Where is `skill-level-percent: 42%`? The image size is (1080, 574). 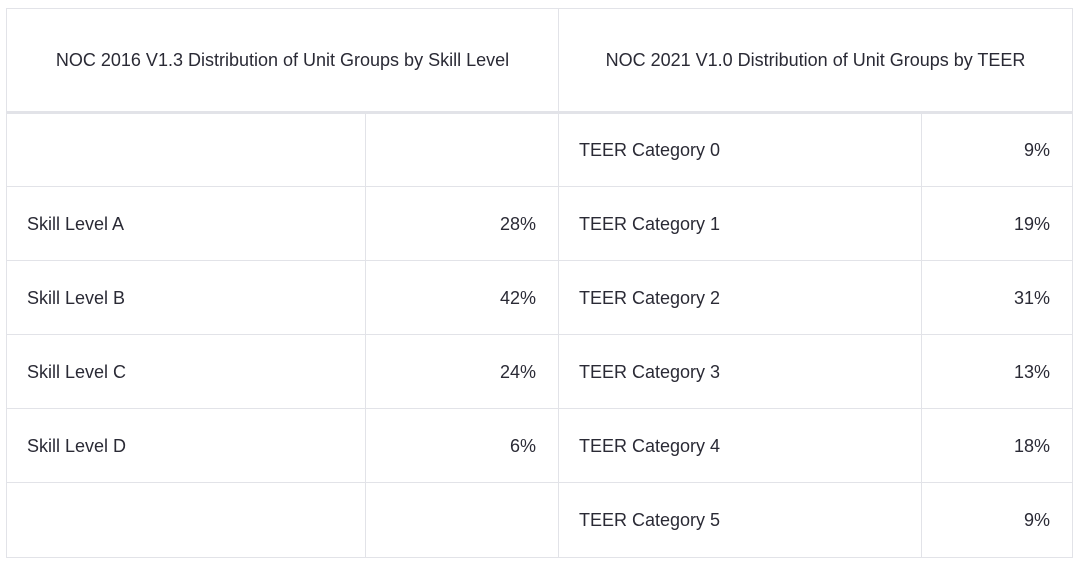
skill-level-percent: 42% is located at coordinates (462, 297).